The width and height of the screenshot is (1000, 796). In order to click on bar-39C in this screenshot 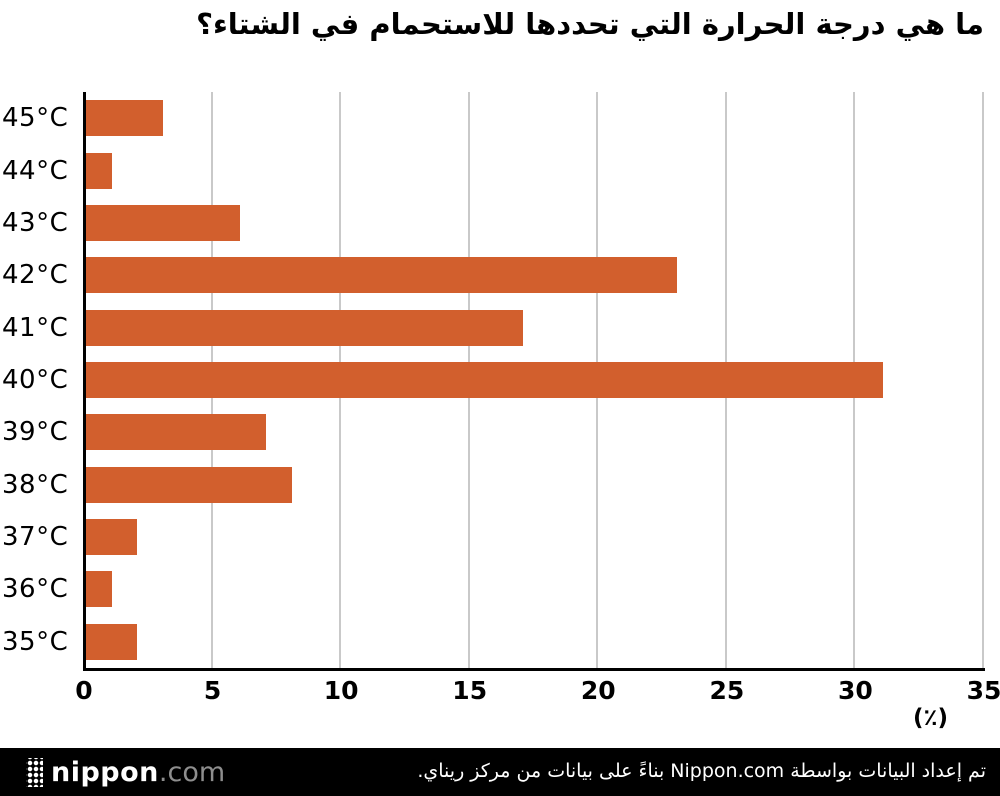, I will do `click(176, 432)`.